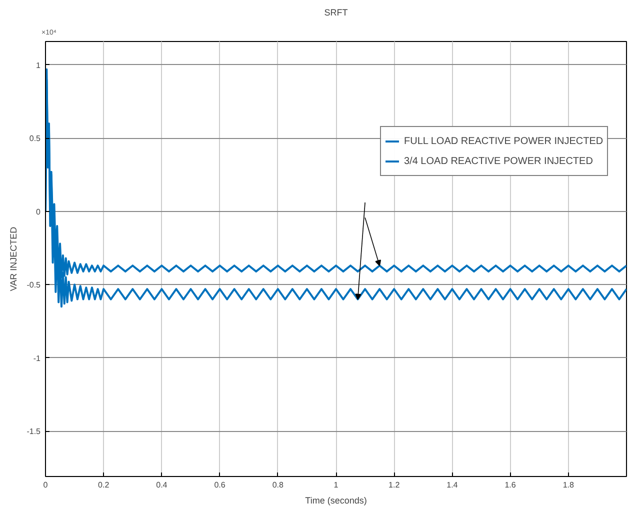 The width and height of the screenshot is (628, 510). What do you see at coordinates (394, 485) in the screenshot?
I see `x-tick-label: 1.2` at bounding box center [394, 485].